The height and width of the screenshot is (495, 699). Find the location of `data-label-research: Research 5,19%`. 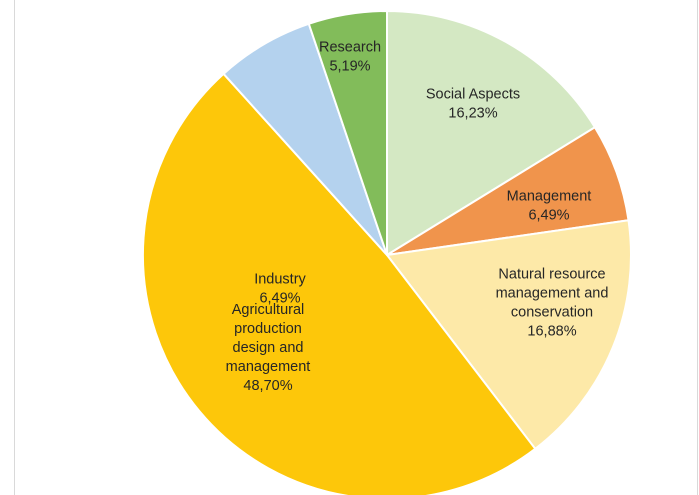

data-label-research: Research 5,19% is located at coordinates (350, 57).